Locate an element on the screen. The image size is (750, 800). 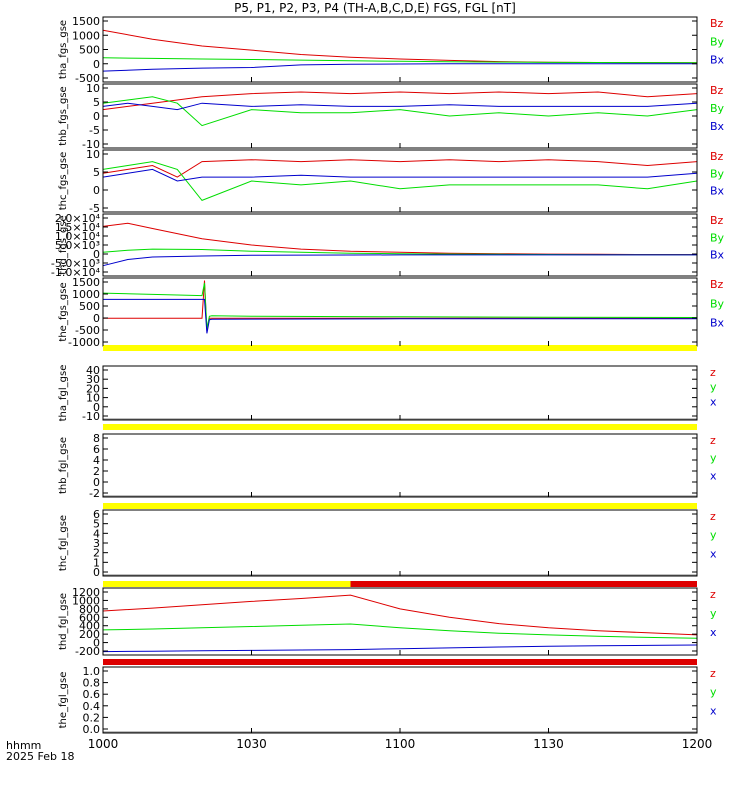
legend-thd_fgl_gse-z: z is located at coordinates (713, 594).